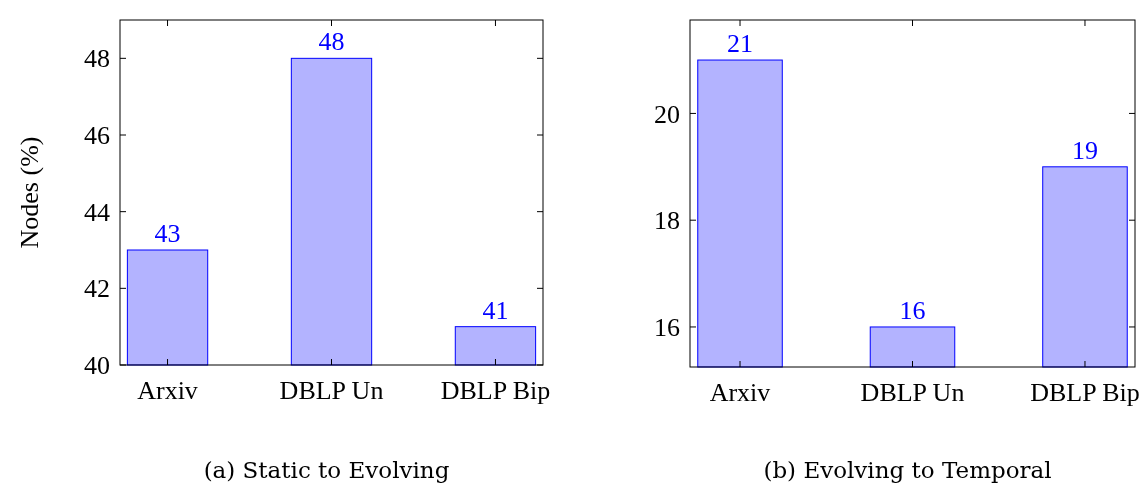 Image resolution: width=1147 pixels, height=493 pixels. What do you see at coordinates (97, 366) in the screenshot?
I see `y-tick-label: 40` at bounding box center [97, 366].